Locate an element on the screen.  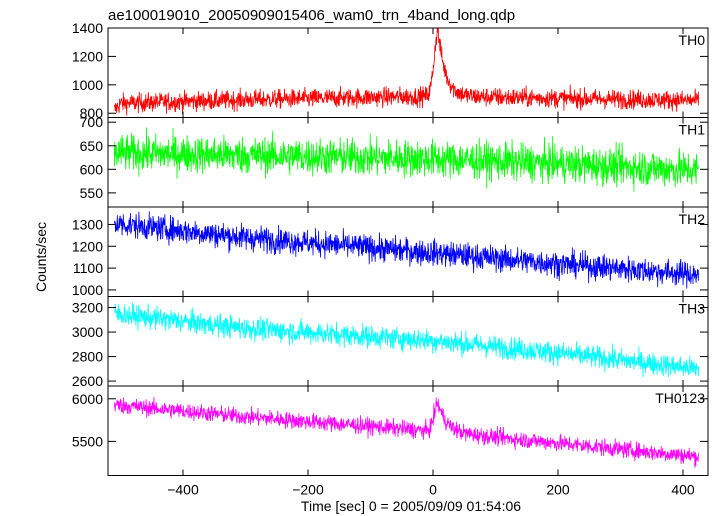
panel-label: TH3 is located at coordinates (692, 309).